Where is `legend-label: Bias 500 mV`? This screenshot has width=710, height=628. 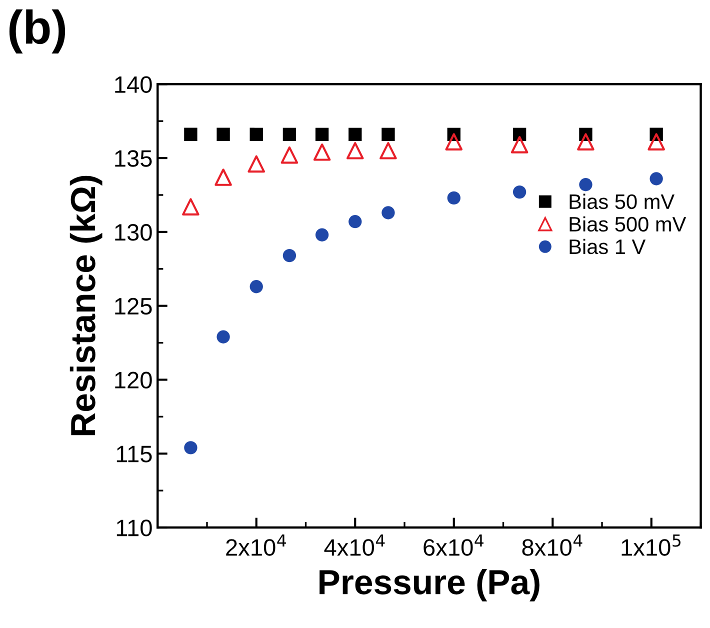
legend-label: Bias 500 mV is located at coordinates (628, 224).